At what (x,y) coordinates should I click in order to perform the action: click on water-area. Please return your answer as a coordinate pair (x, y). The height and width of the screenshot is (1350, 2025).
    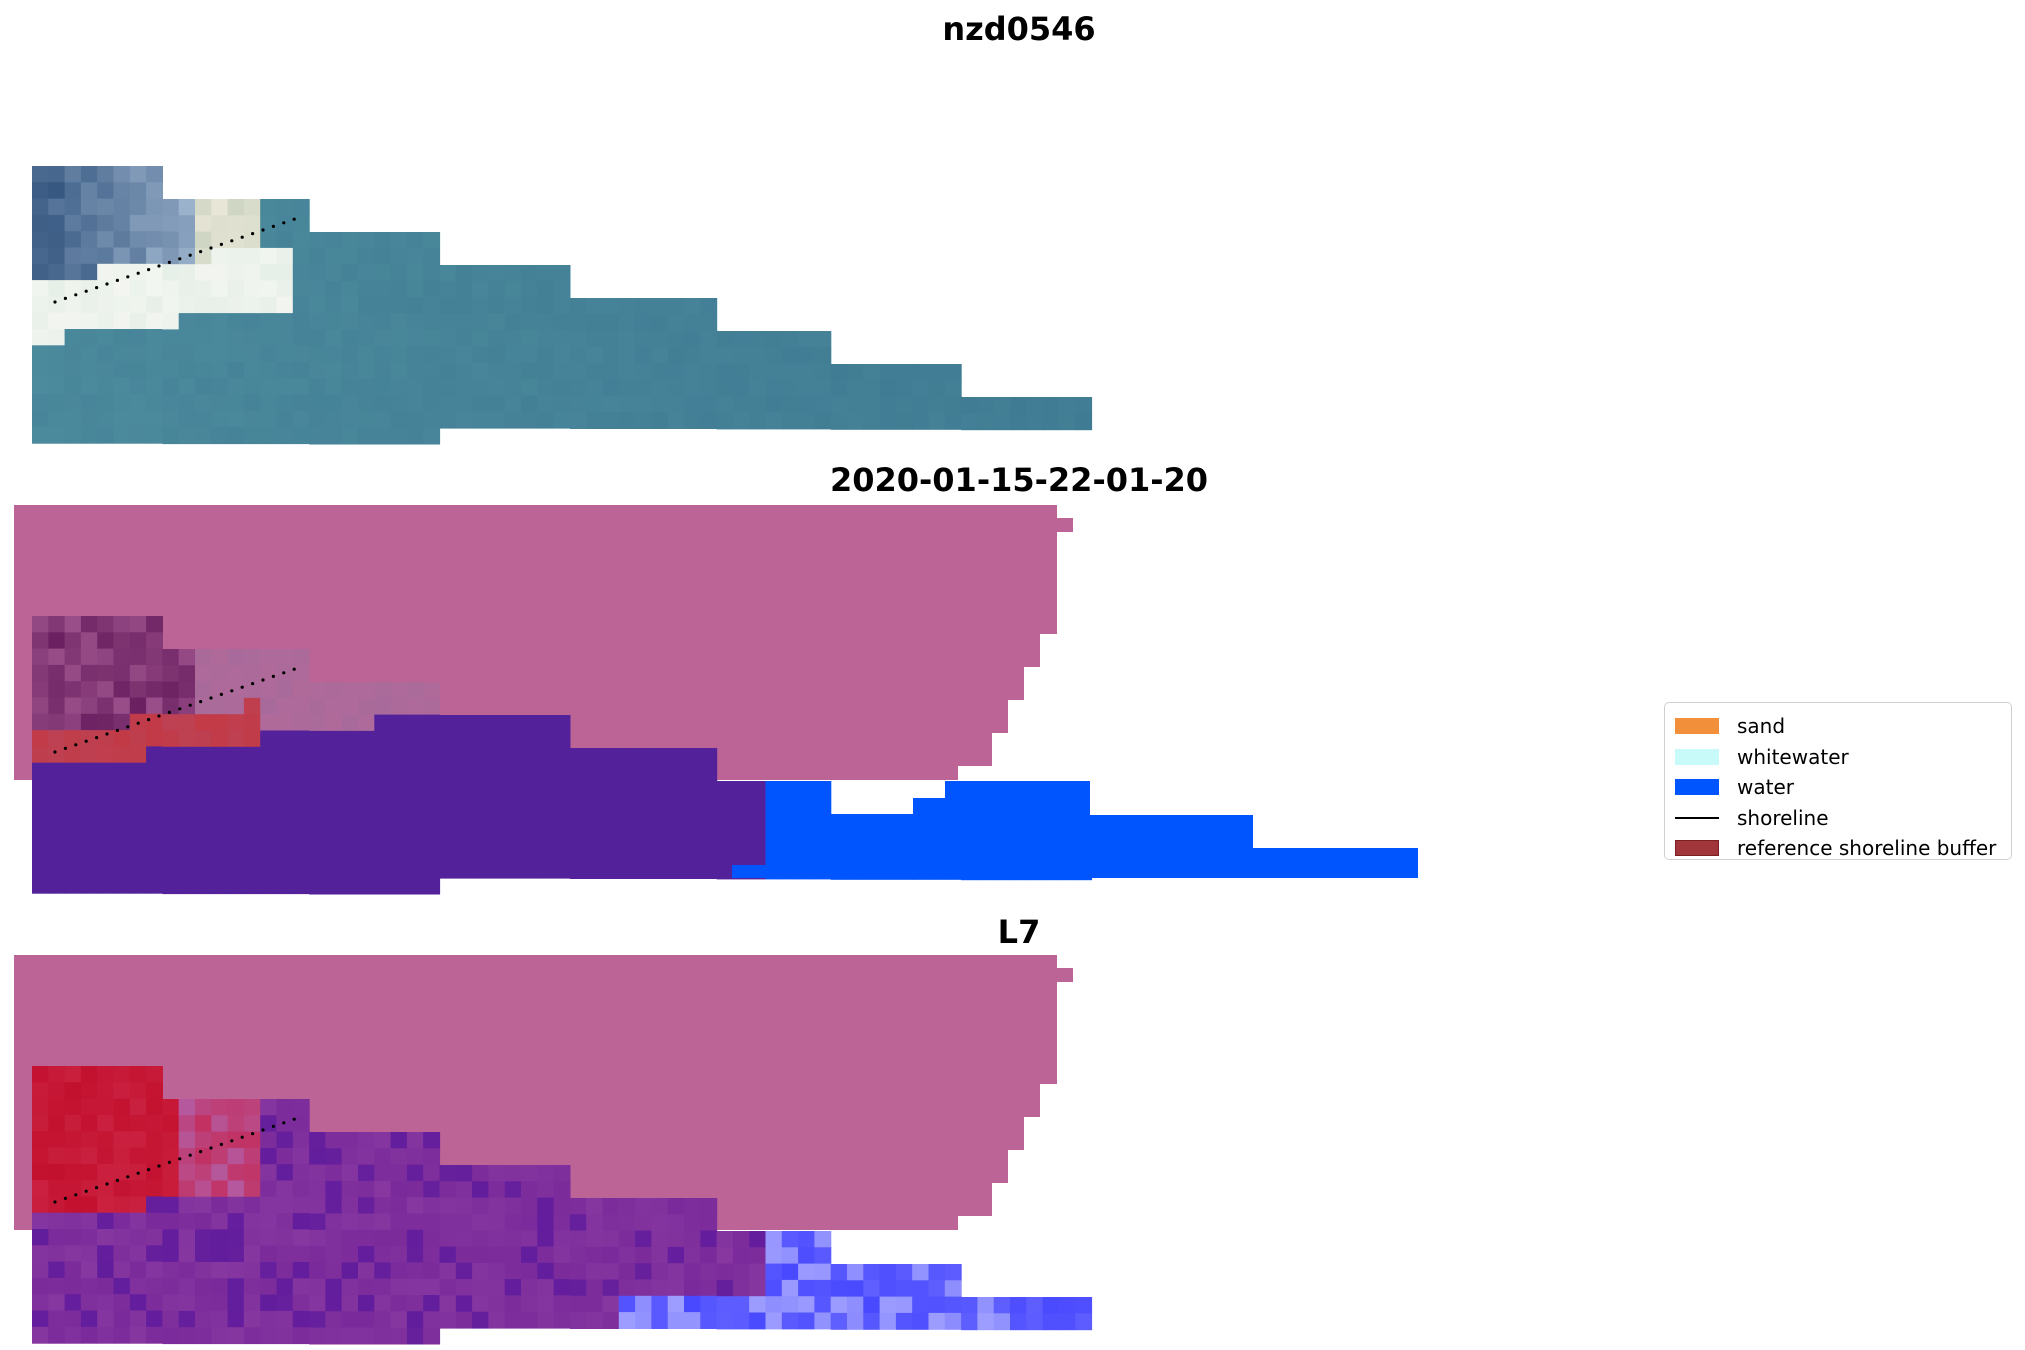
    Looking at the image, I should click on (1075, 829).